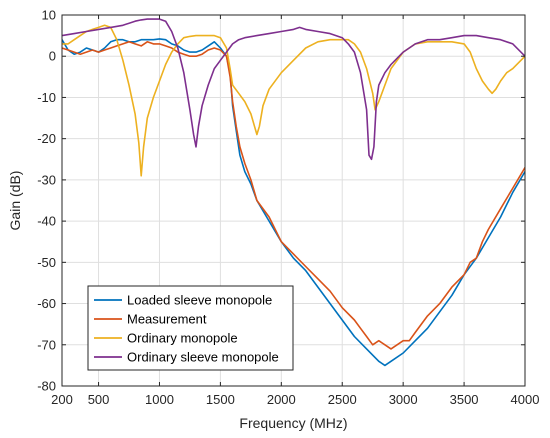 This screenshot has height=438, width=550. I want to click on y-tick-label: -60, so click(46, 303).